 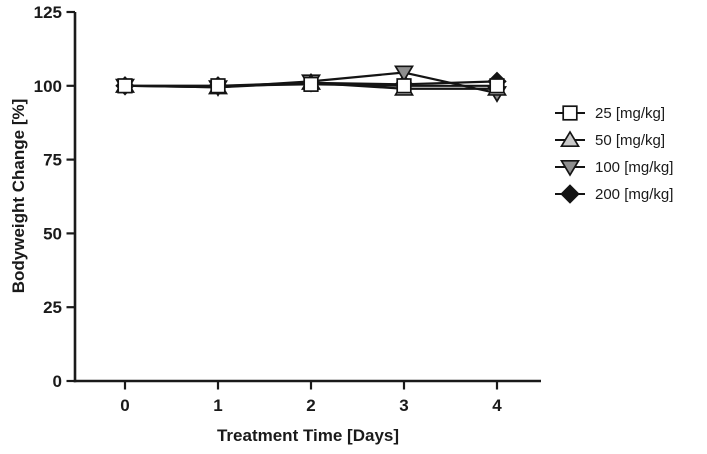 I want to click on x-tick-label: 2, so click(x=310, y=405).